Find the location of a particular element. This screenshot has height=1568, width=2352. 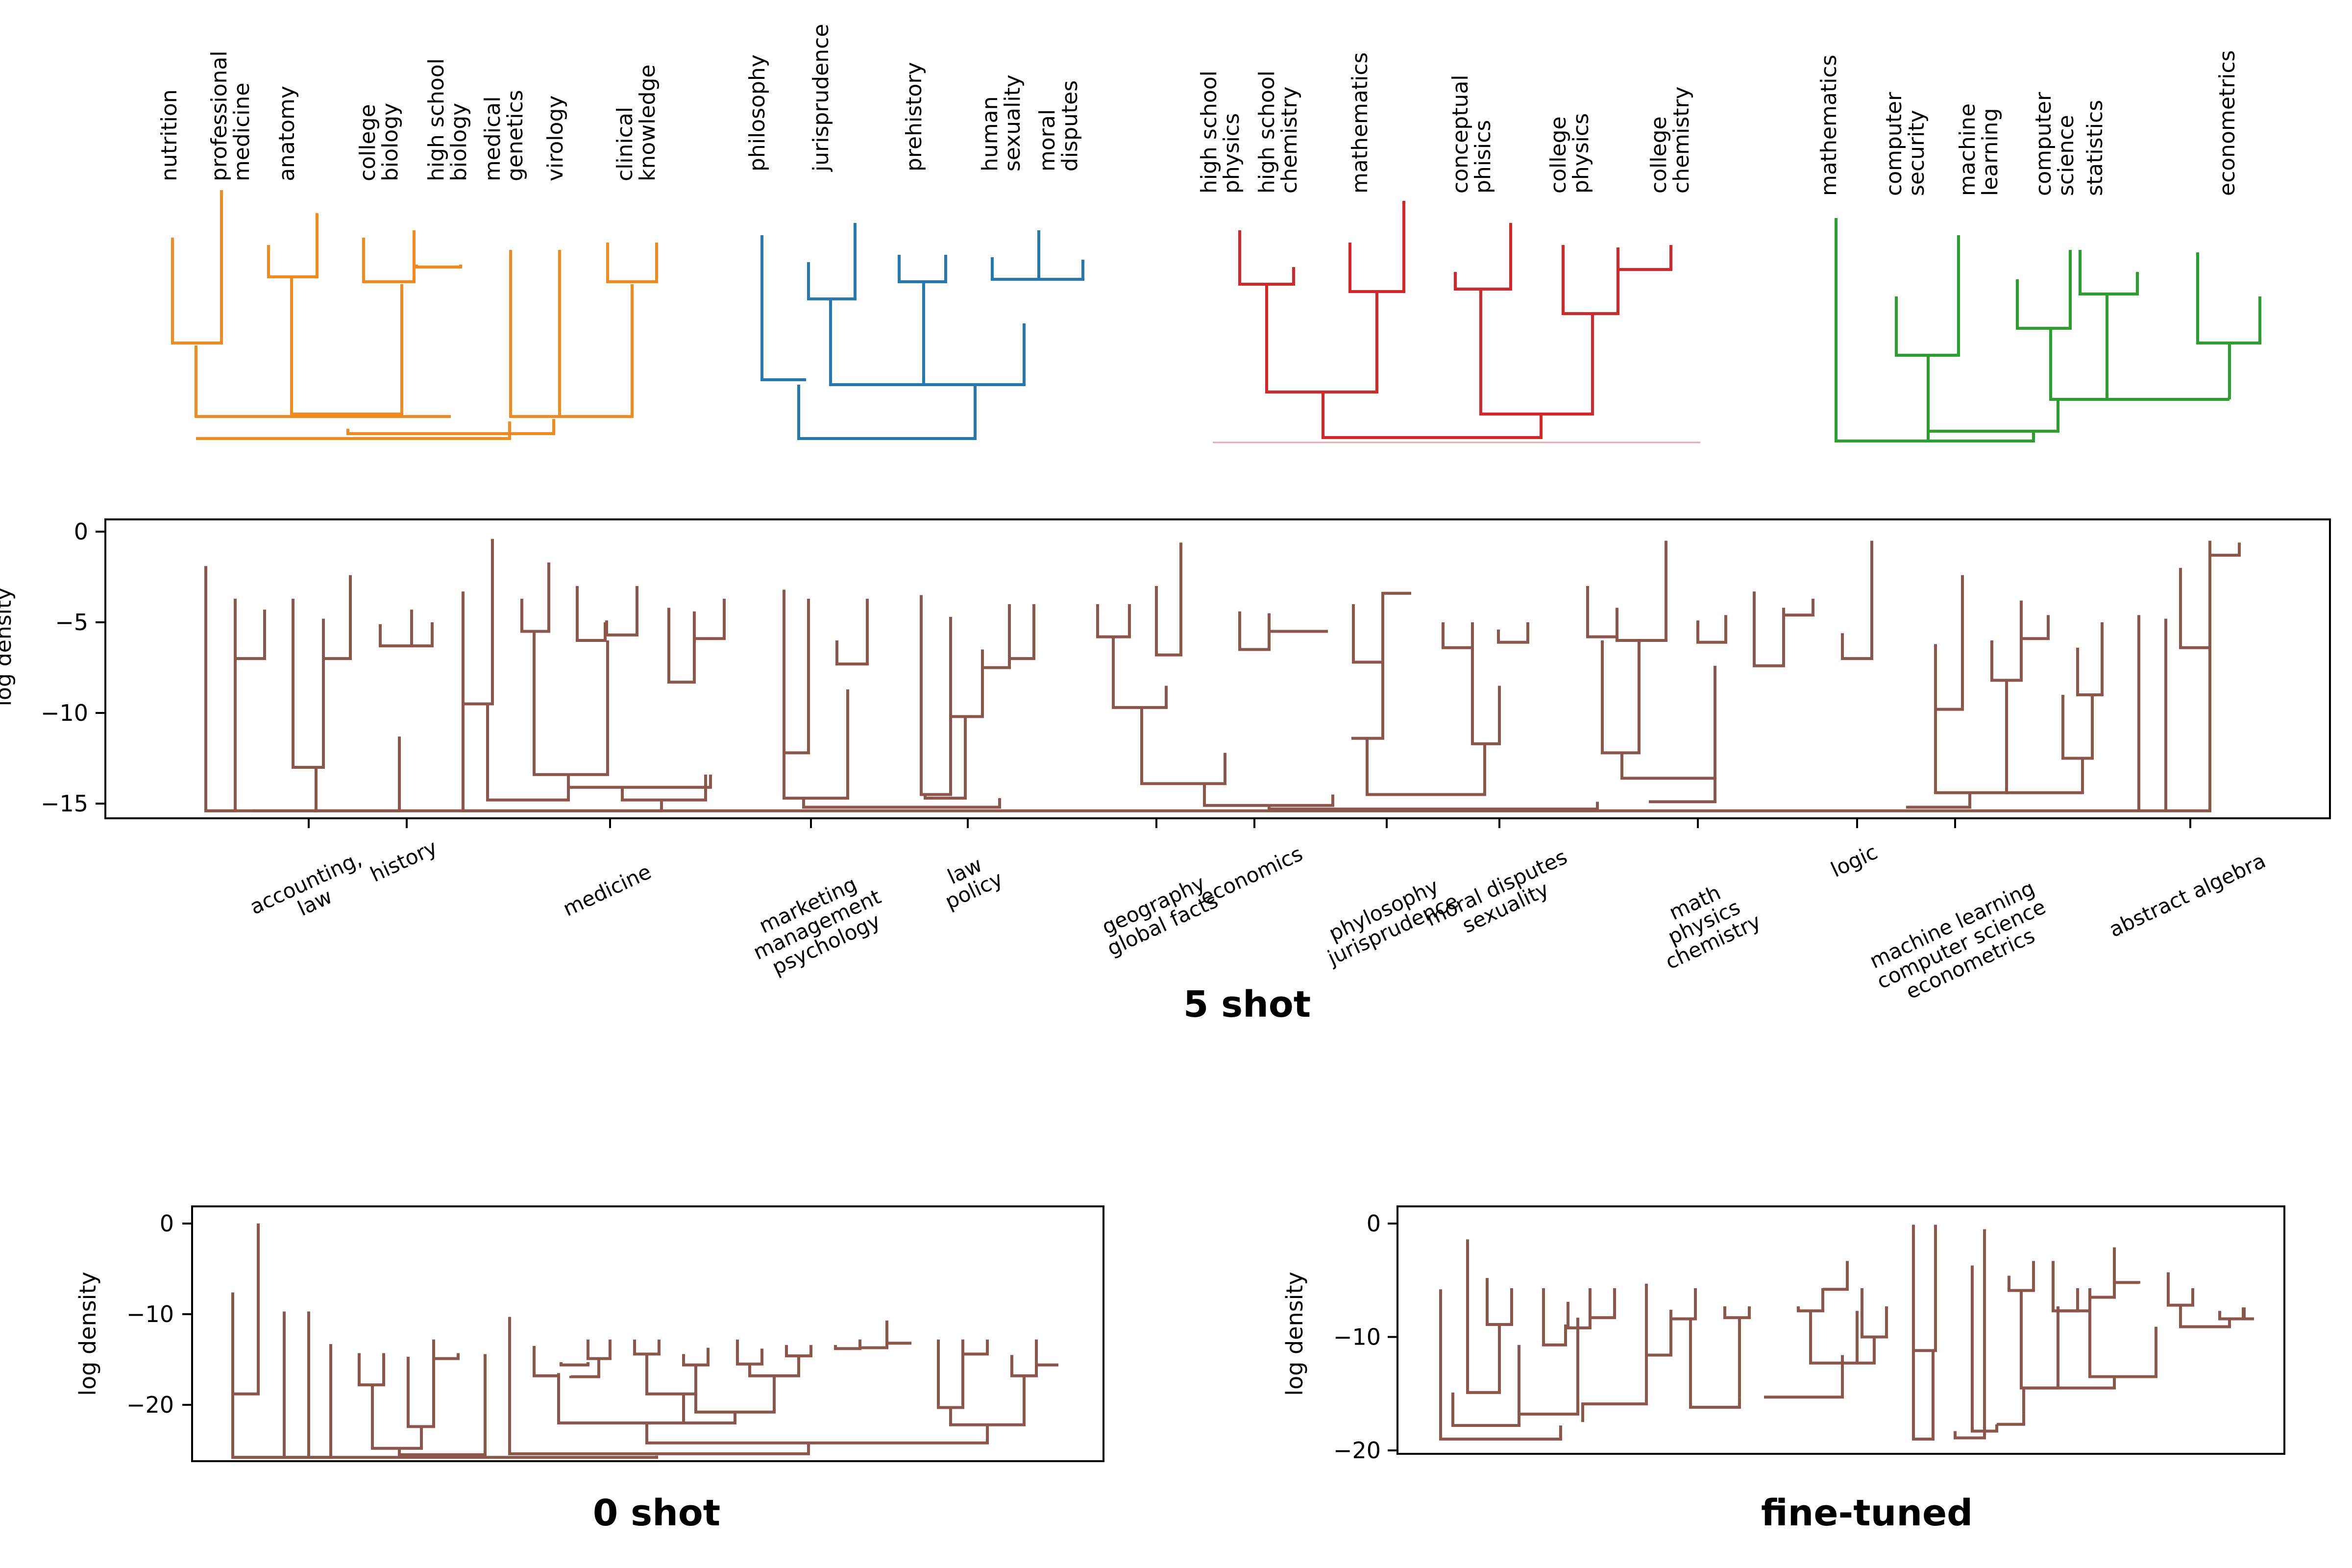

svg-text: nutrition is located at coordinates (169, 135).